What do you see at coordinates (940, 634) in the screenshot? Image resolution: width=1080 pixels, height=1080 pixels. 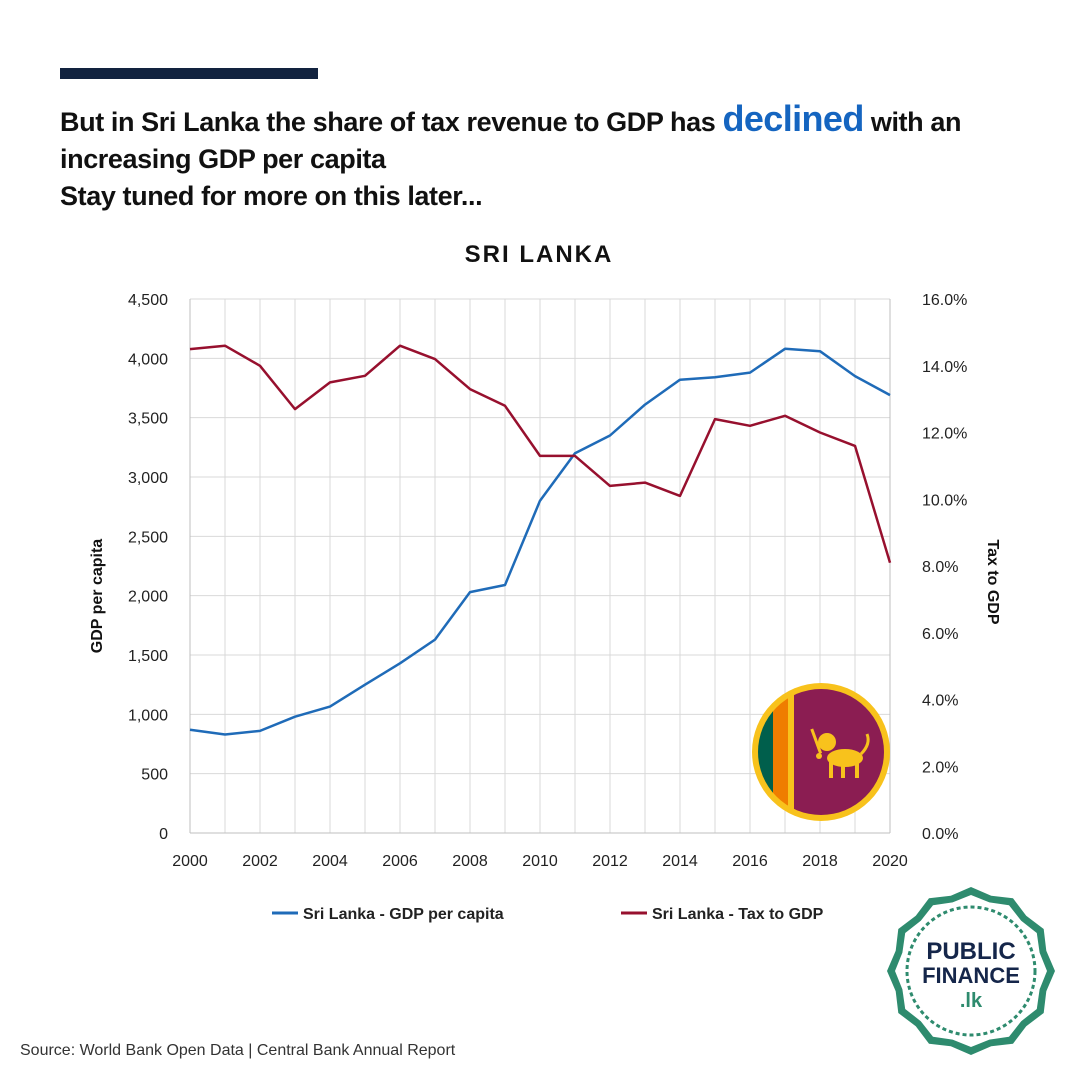 I see `y2-tick-label: 6.0%` at bounding box center [940, 634].